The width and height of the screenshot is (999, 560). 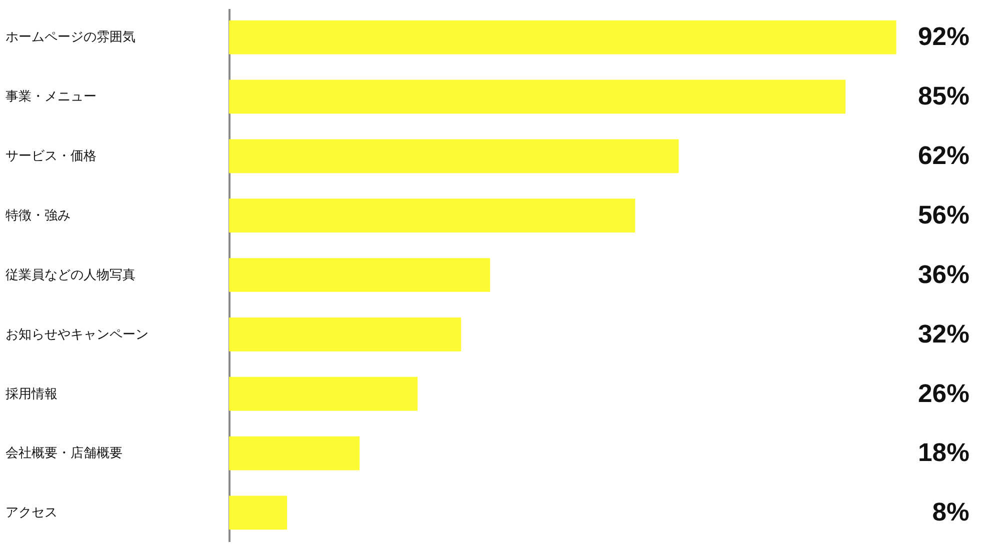 What do you see at coordinates (944, 453) in the screenshot?
I see `data-label: 18%` at bounding box center [944, 453].